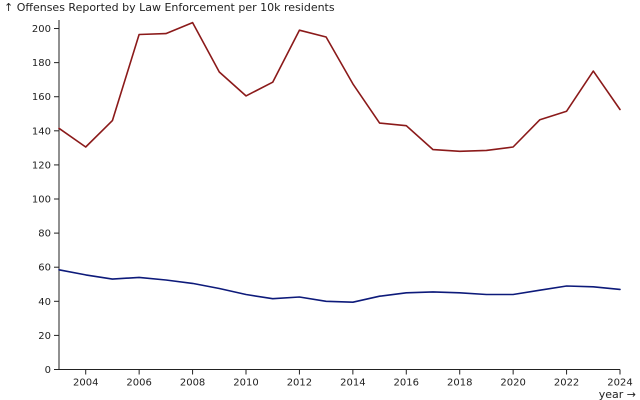  What do you see at coordinates (85, 383) in the screenshot?
I see `x-tick-label: 2004` at bounding box center [85, 383].